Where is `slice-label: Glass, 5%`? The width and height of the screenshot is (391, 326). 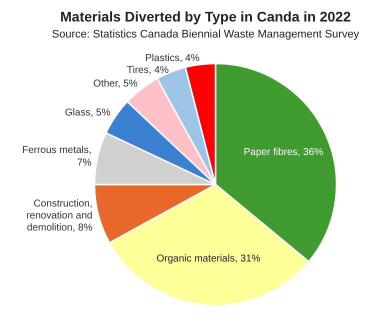
slice-label: Glass, 5% is located at coordinates (87, 113).